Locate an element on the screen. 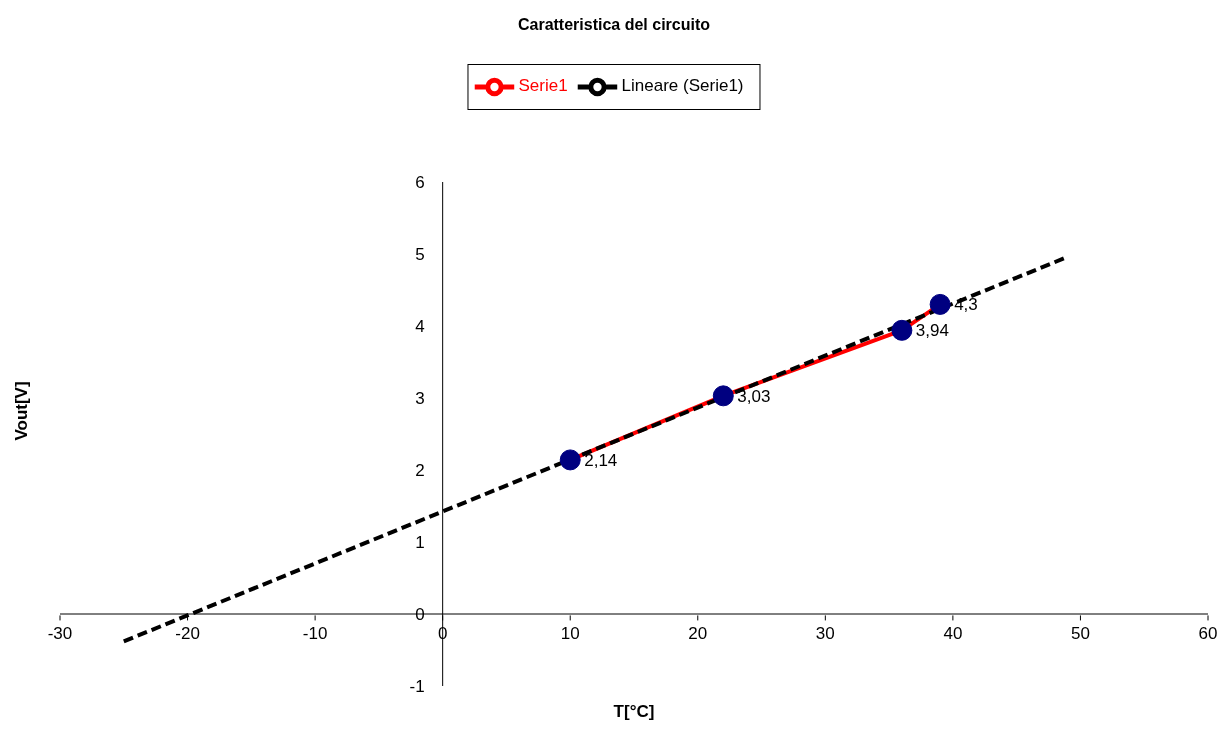  x-tick-label: 10 is located at coordinates (570, 634).